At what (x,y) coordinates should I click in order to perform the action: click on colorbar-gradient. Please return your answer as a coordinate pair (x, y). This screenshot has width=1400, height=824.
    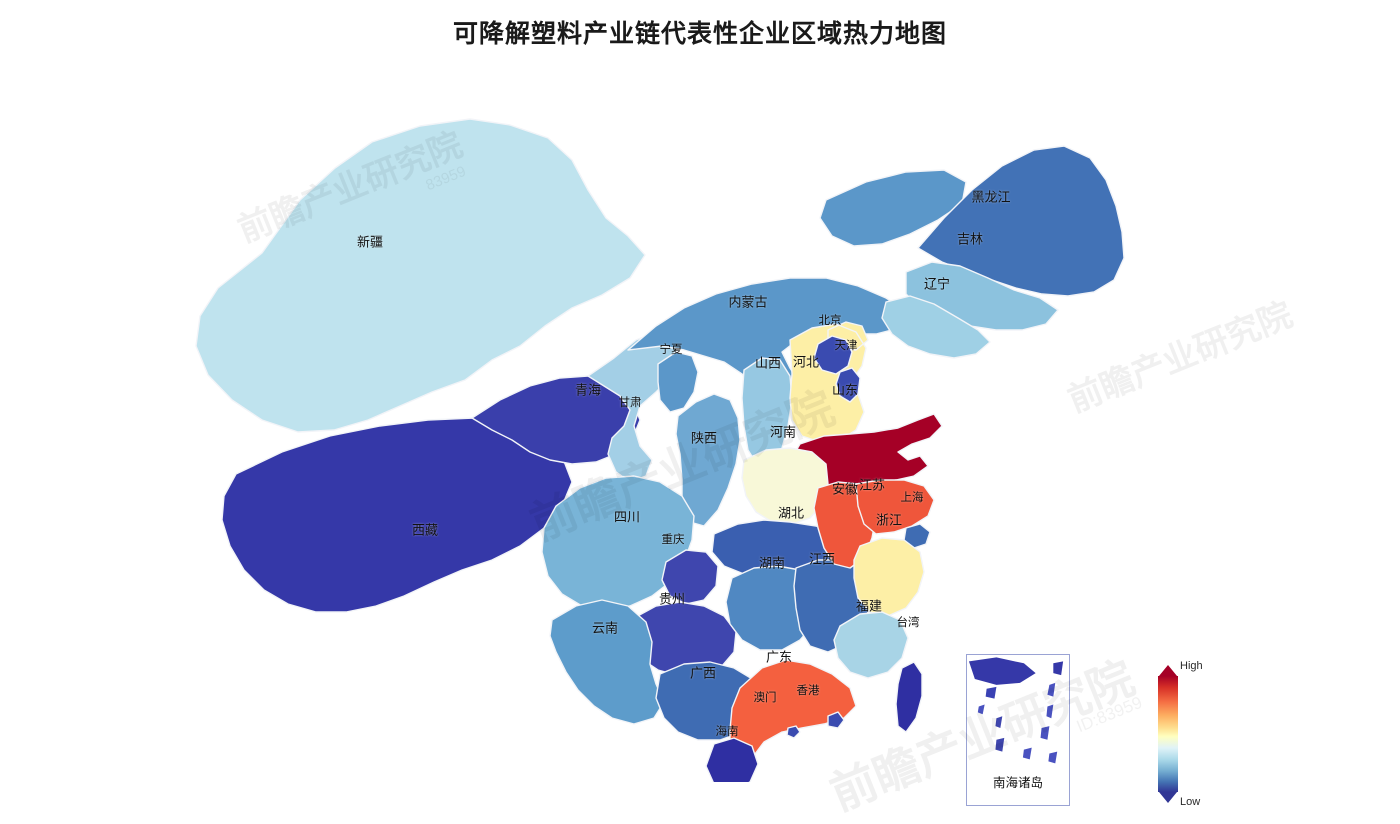
    Looking at the image, I should click on (1168, 734).